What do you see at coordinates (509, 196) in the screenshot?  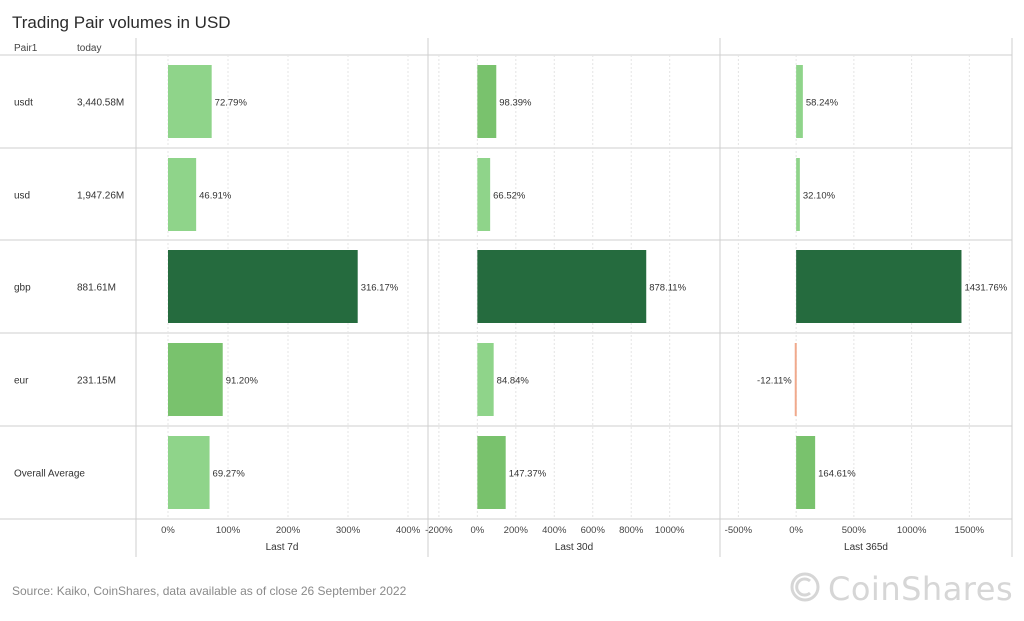 I see `bar-value-label: 66.52%` at bounding box center [509, 196].